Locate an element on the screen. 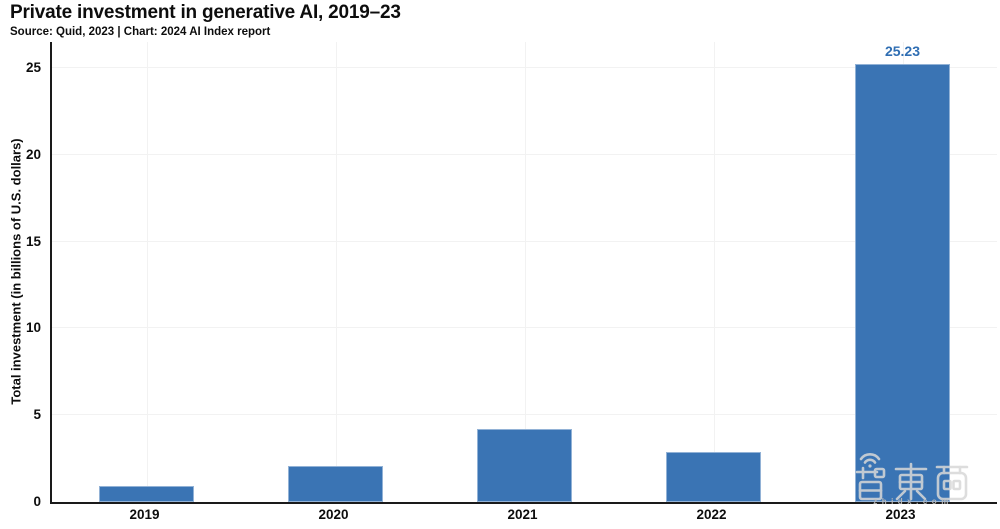 This screenshot has height=529, width=1000. watermark: zhidx.com is located at coordinates (911, 478).